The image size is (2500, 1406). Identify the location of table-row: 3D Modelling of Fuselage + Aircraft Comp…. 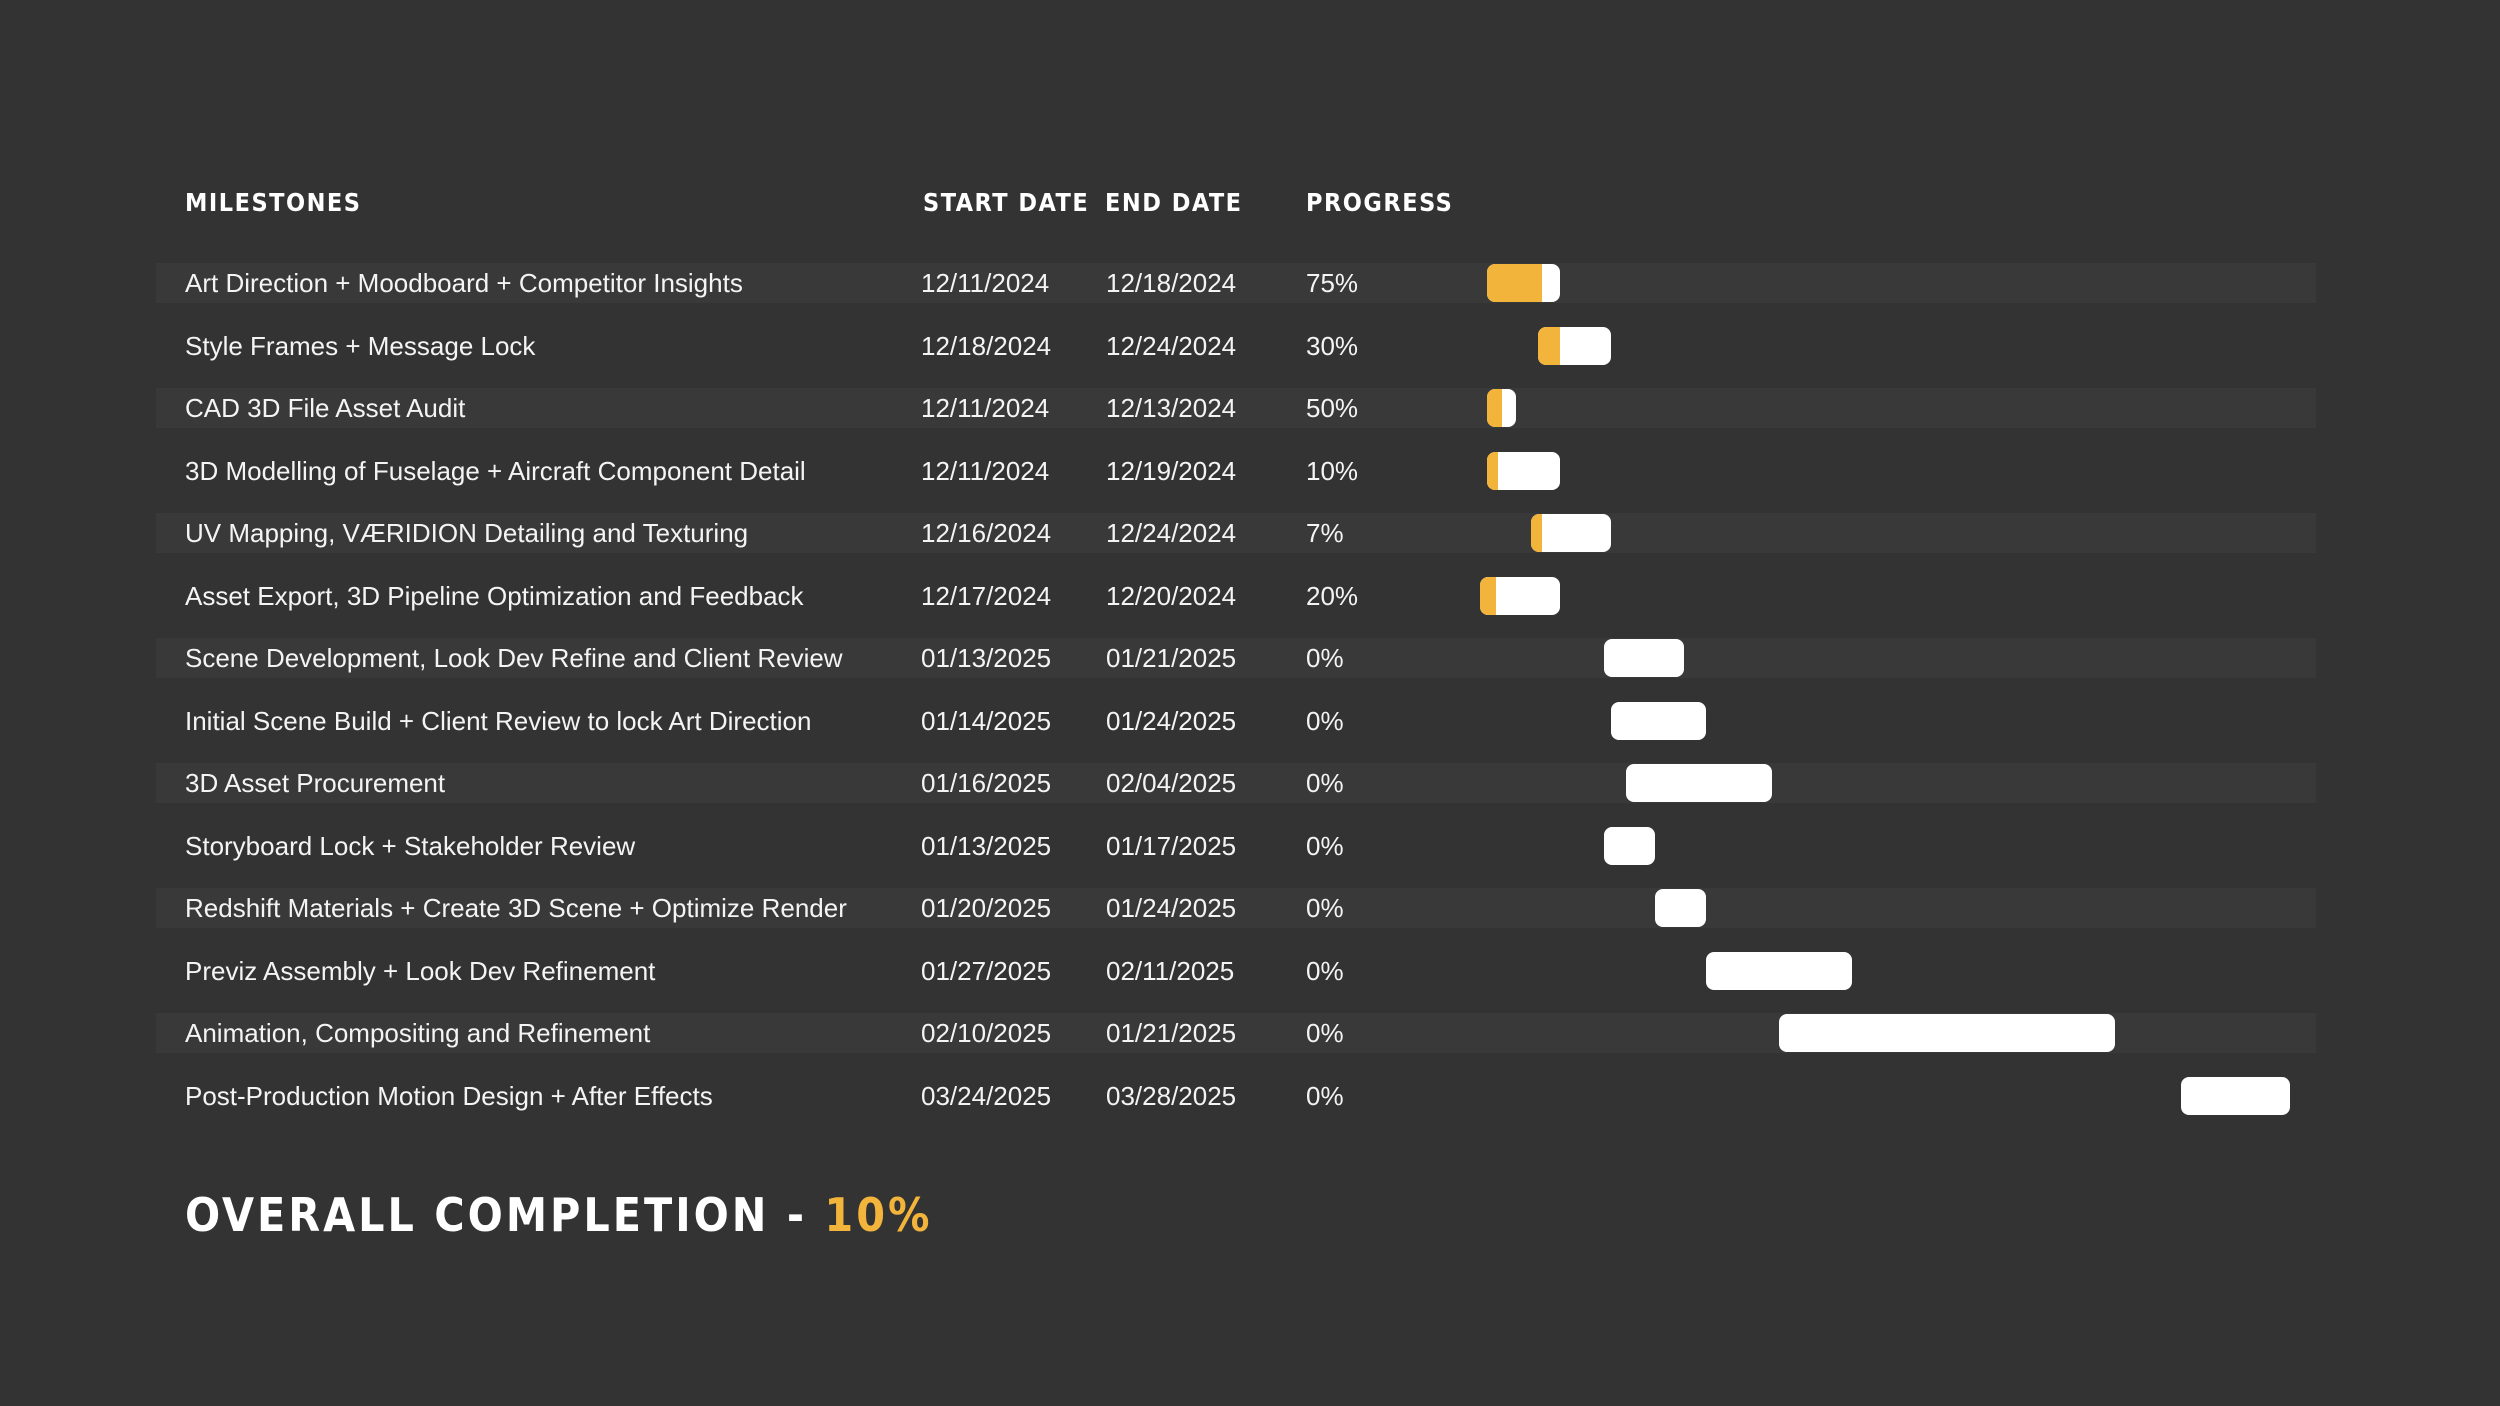
(1236, 471).